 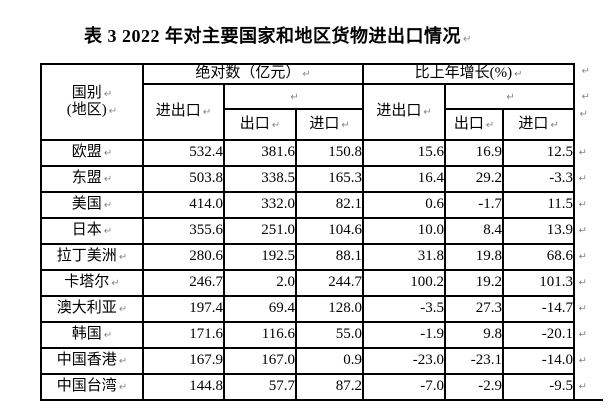 What do you see at coordinates (329, 387) in the screenshot?
I see `cell-abs-import: 87.2` at bounding box center [329, 387].